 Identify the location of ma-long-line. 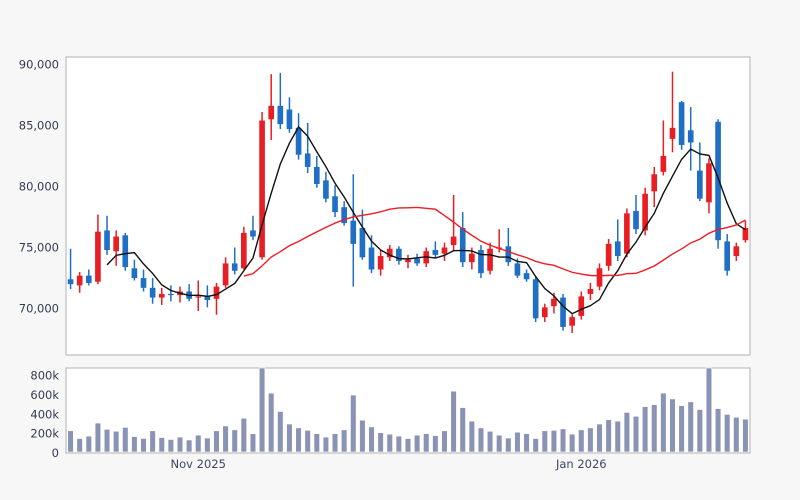
(494, 241).